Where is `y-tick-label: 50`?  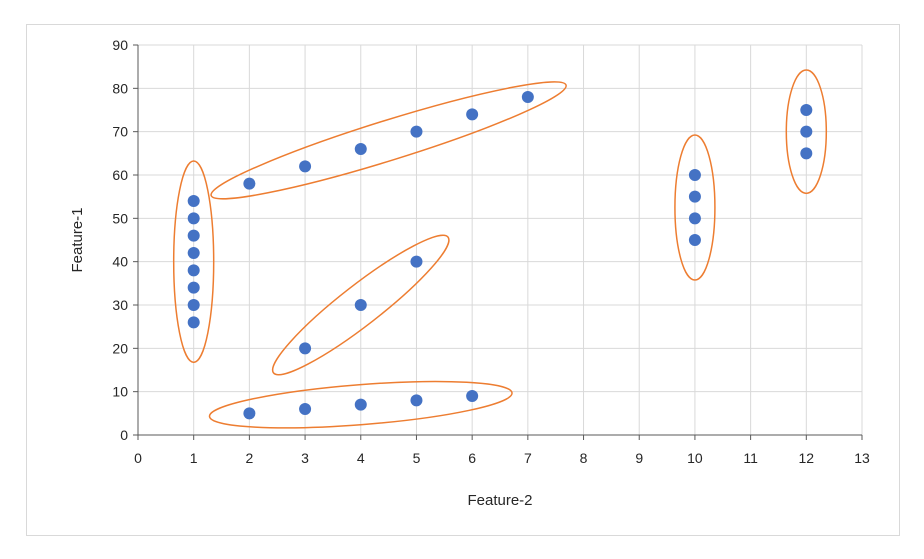
y-tick-label: 50 is located at coordinates (120, 218).